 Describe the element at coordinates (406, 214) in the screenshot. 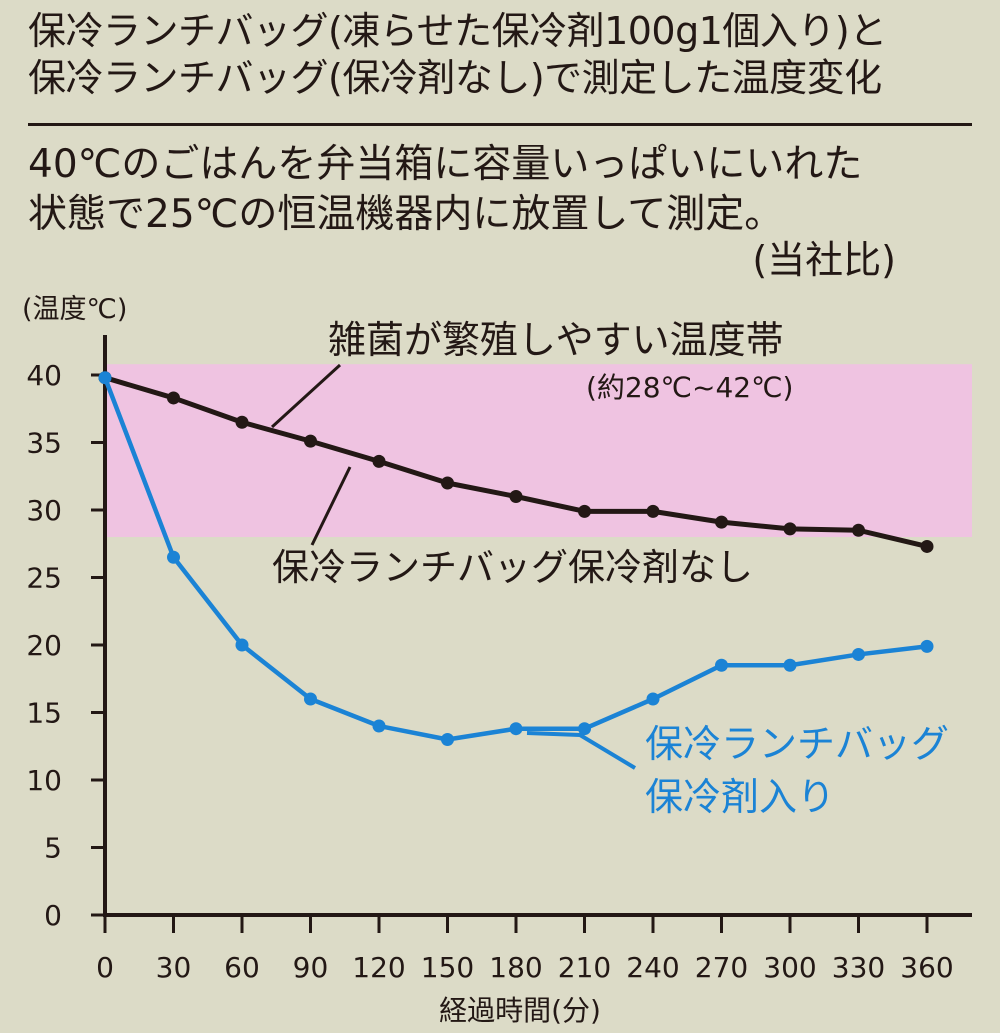

I see `description-line-2: 状態で25℃の恒温機器内に放置して測定。` at that location.